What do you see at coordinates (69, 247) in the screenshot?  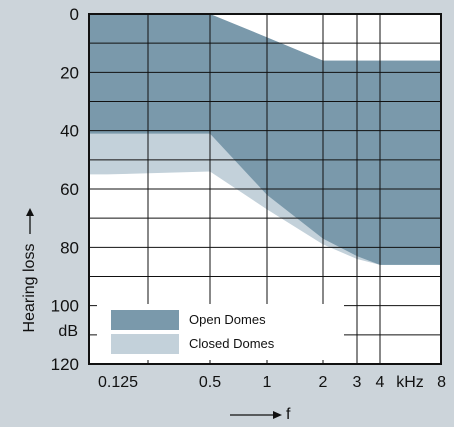 I see `y-tick-label: 80` at bounding box center [69, 247].